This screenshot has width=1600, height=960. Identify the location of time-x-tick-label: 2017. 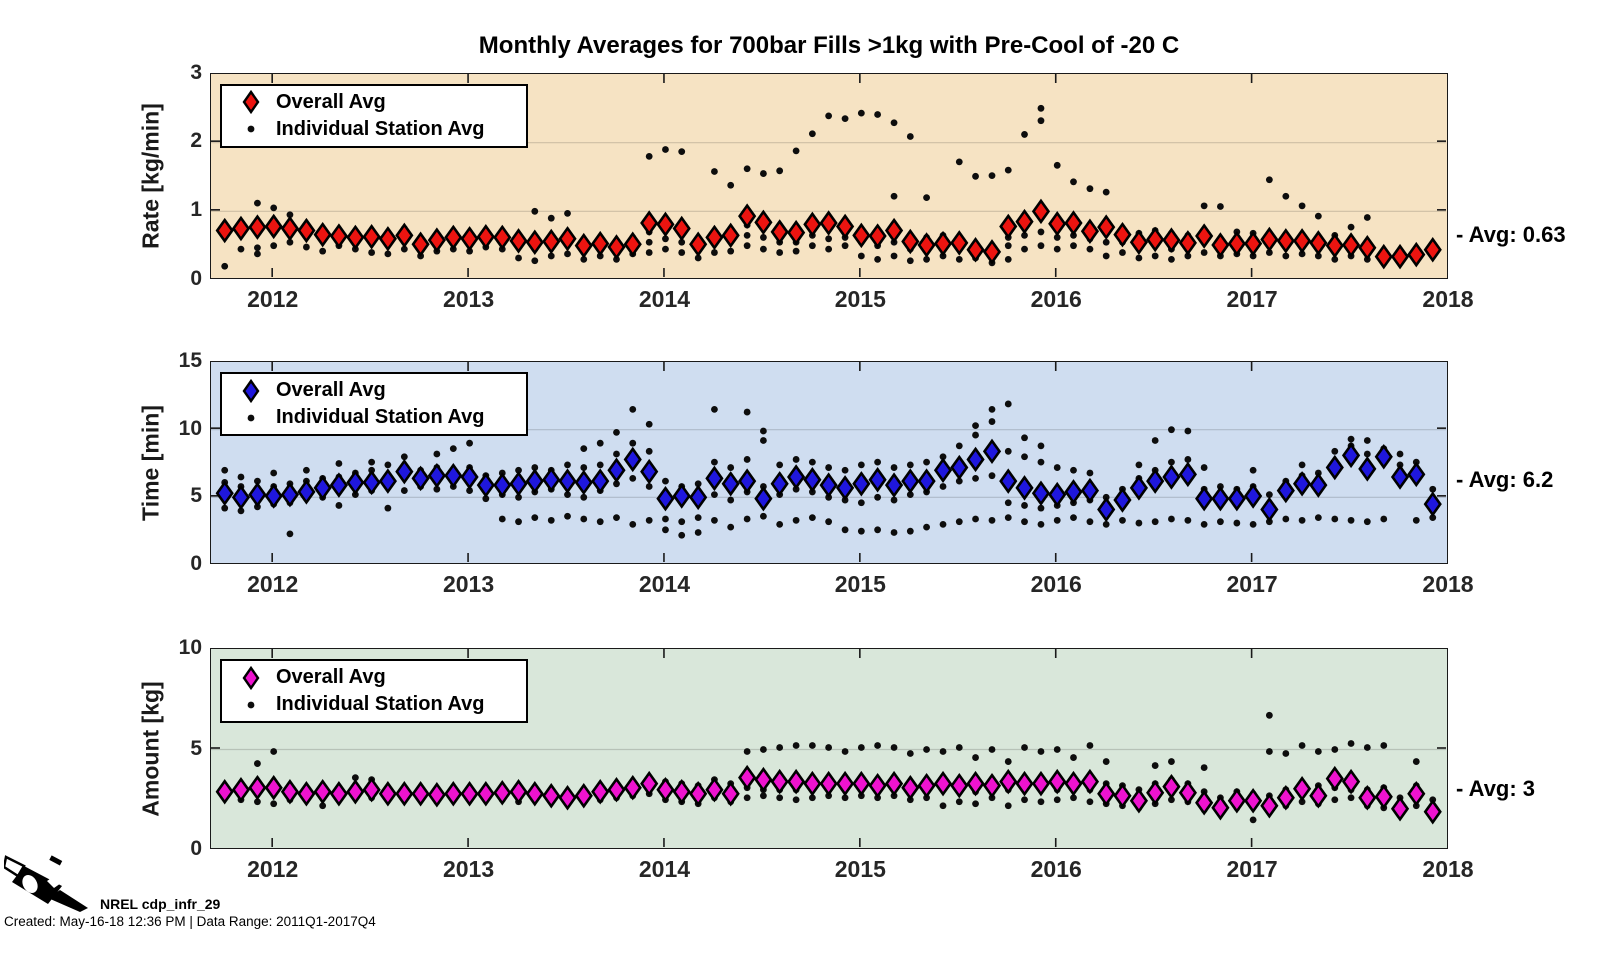
(1252, 584).